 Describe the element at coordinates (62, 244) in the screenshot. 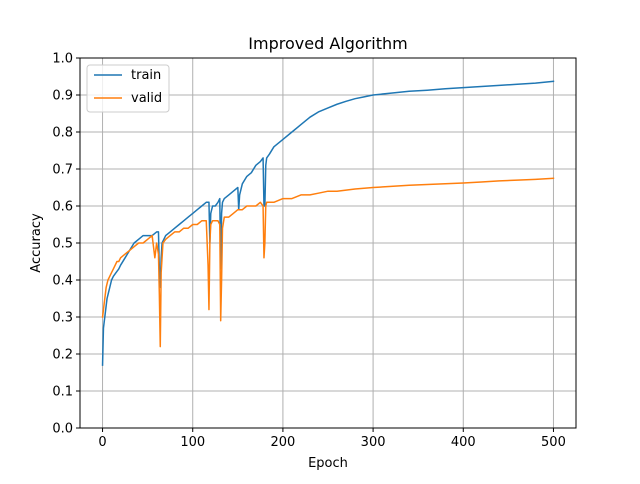

I see `y-tick-label: 0.5` at that location.